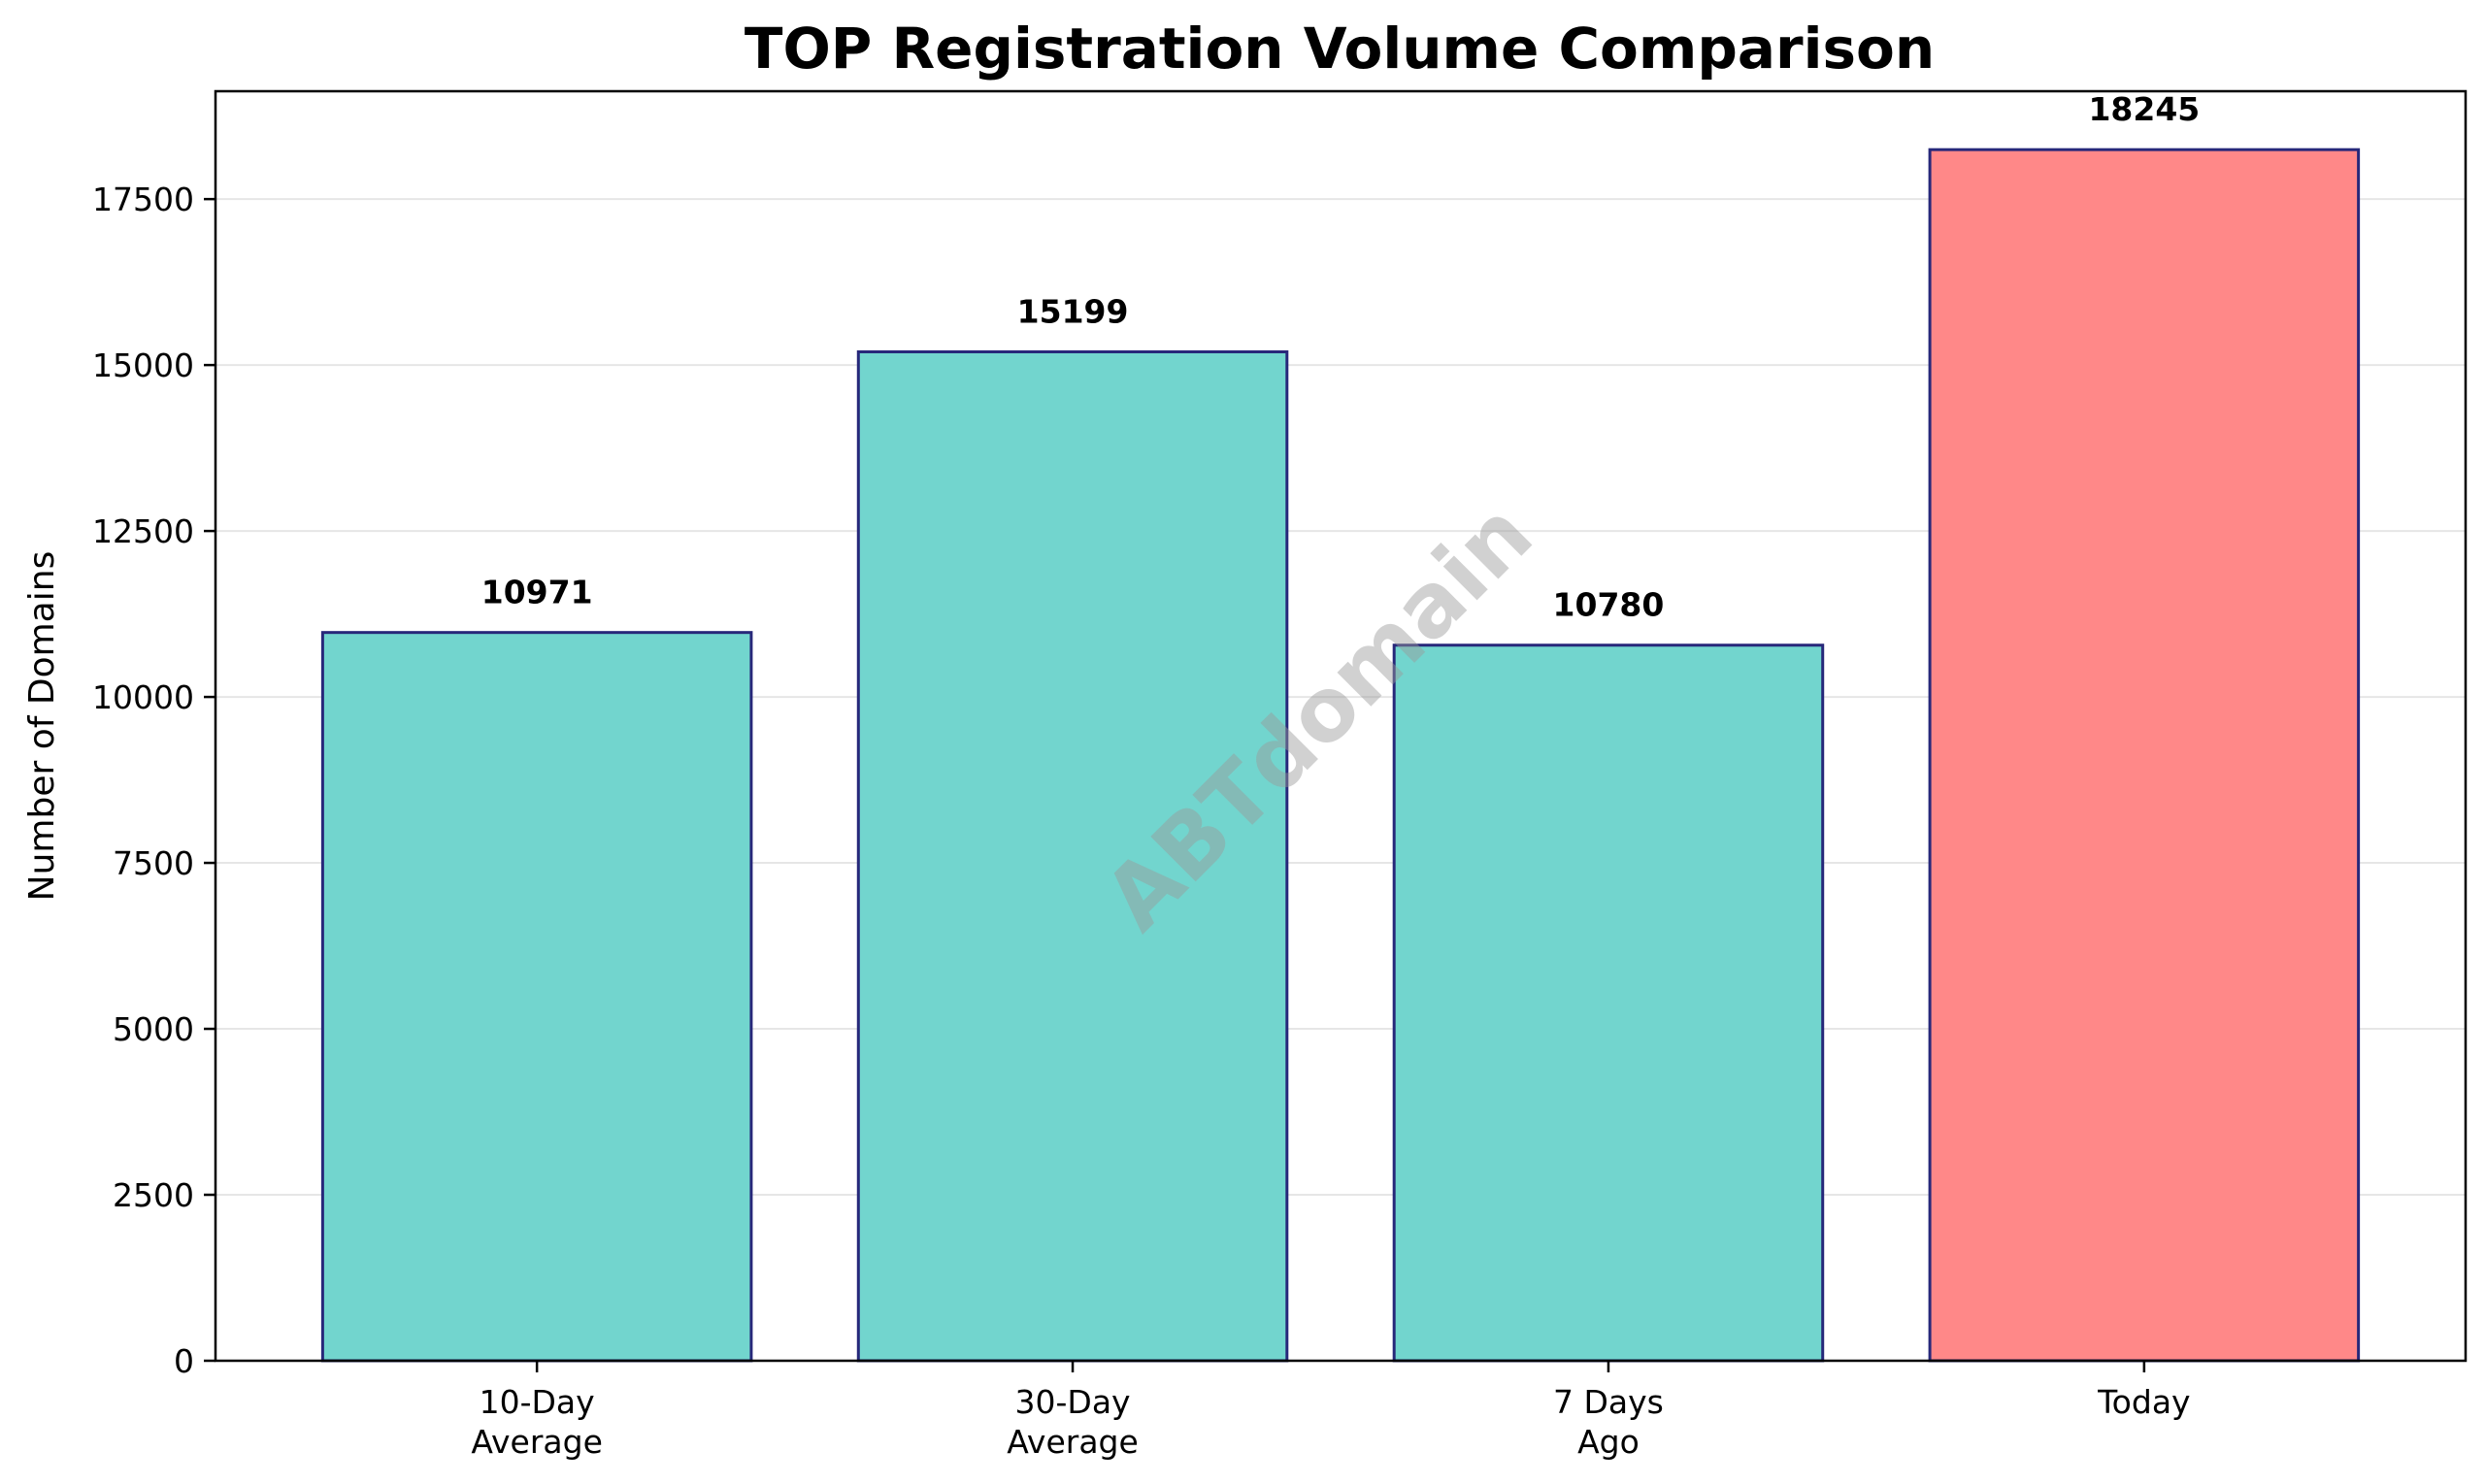 The width and height of the screenshot is (2485, 1484). What do you see at coordinates (1608, 1442) in the screenshot?
I see `x-tick-label: Ago` at bounding box center [1608, 1442].